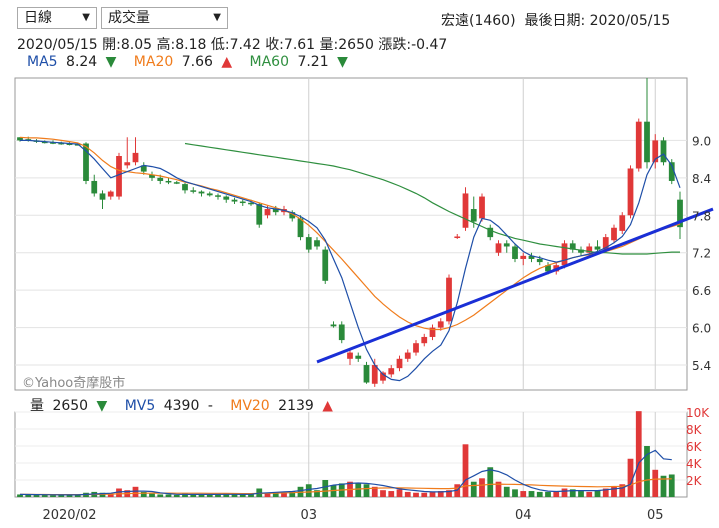 The height and width of the screenshot is (528, 719). What do you see at coordinates (42, 62) in the screenshot?
I see `ma5-label: MA5` at bounding box center [42, 62].